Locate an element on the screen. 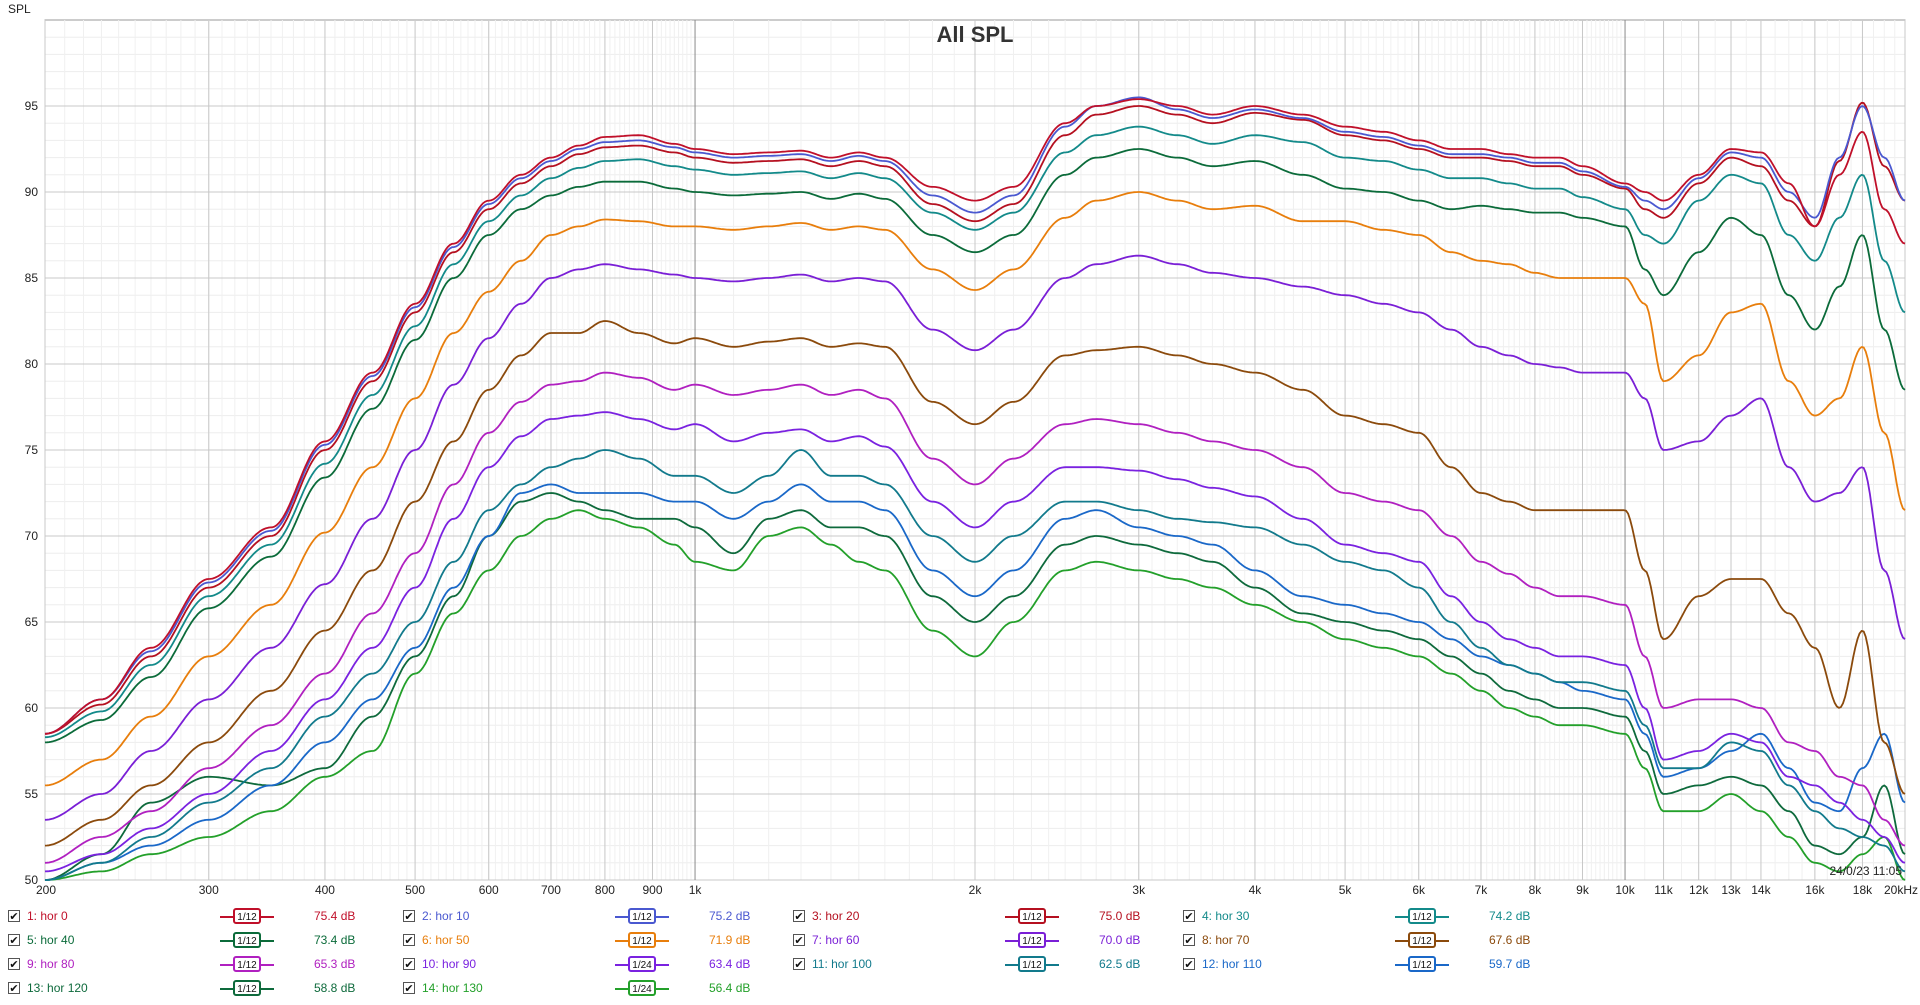 The width and height of the screenshot is (1920, 1005). y-axis-label: SPL is located at coordinates (19, 9).